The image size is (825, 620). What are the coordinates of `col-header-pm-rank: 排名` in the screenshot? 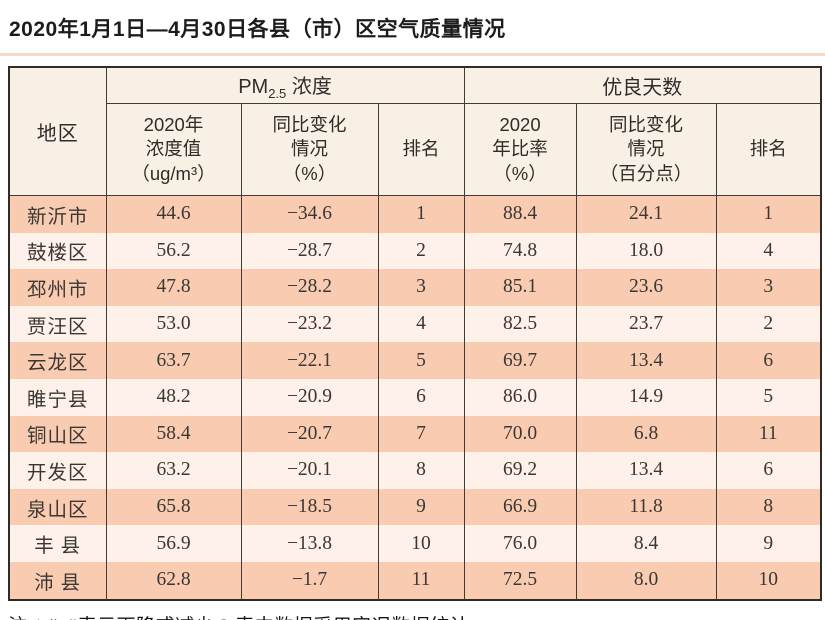 It's located at (421, 149).